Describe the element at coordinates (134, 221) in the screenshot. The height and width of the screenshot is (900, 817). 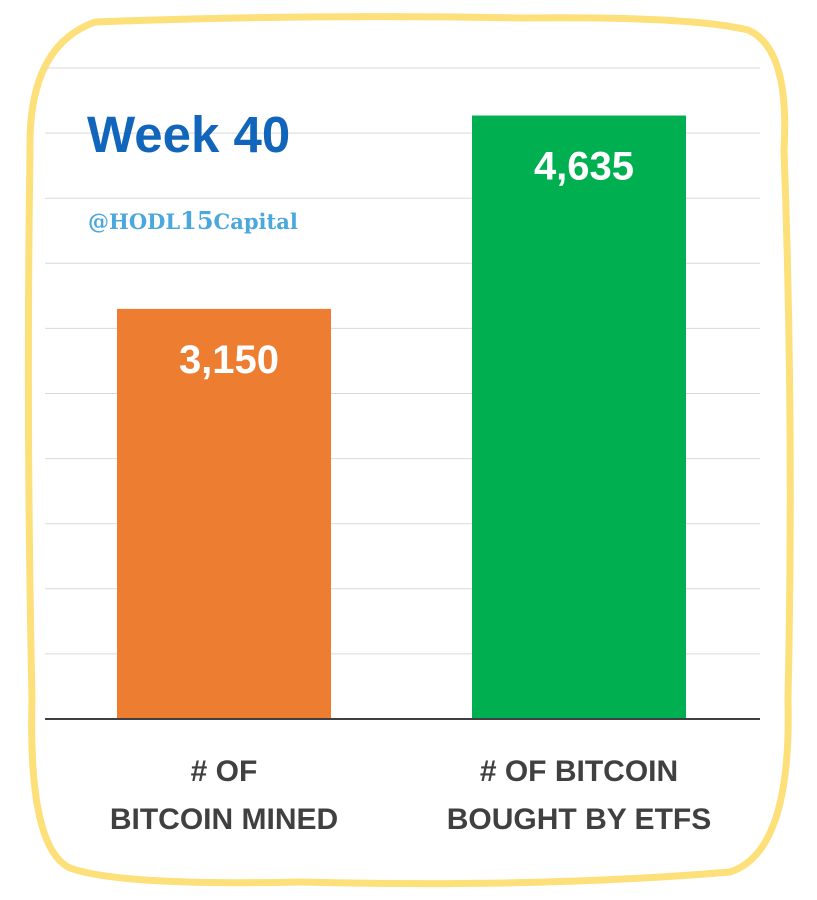
I see `handle-prefix: @HODL` at that location.